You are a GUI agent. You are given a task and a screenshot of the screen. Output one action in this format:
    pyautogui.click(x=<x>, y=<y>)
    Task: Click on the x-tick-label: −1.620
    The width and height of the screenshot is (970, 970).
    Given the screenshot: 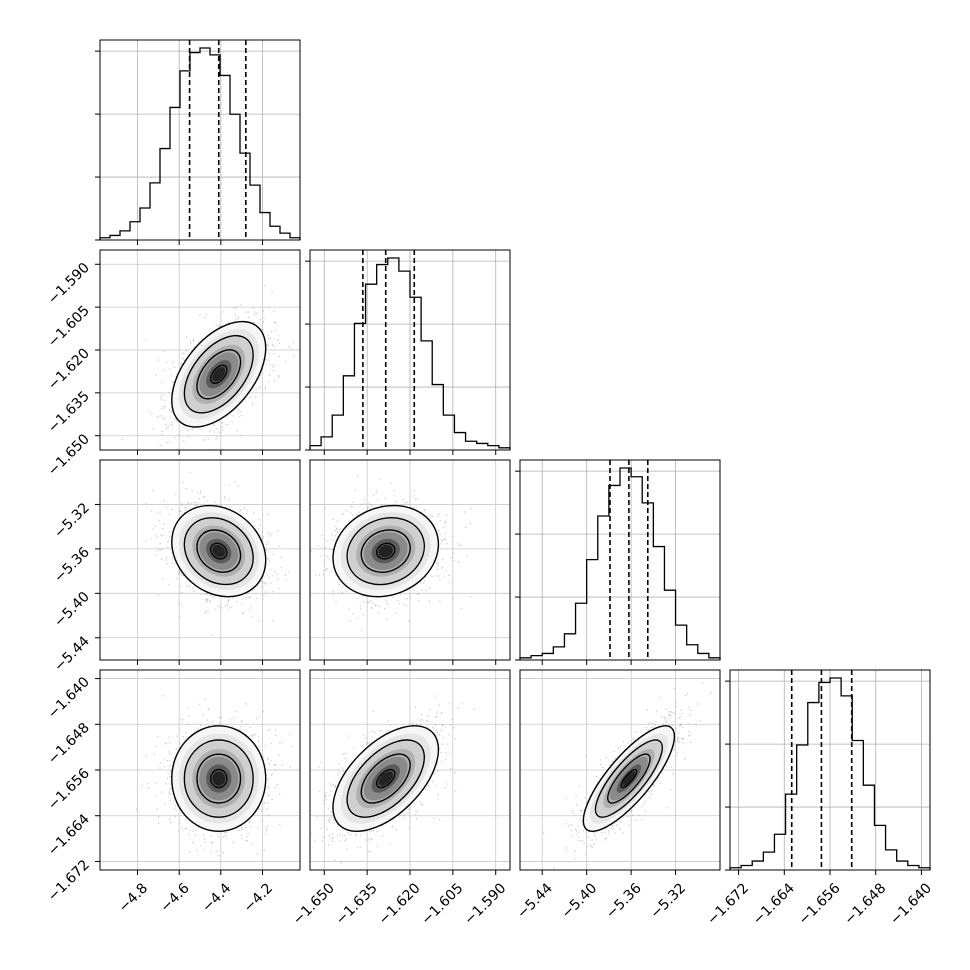 What is the action you would take?
    pyautogui.click(x=400, y=904)
    